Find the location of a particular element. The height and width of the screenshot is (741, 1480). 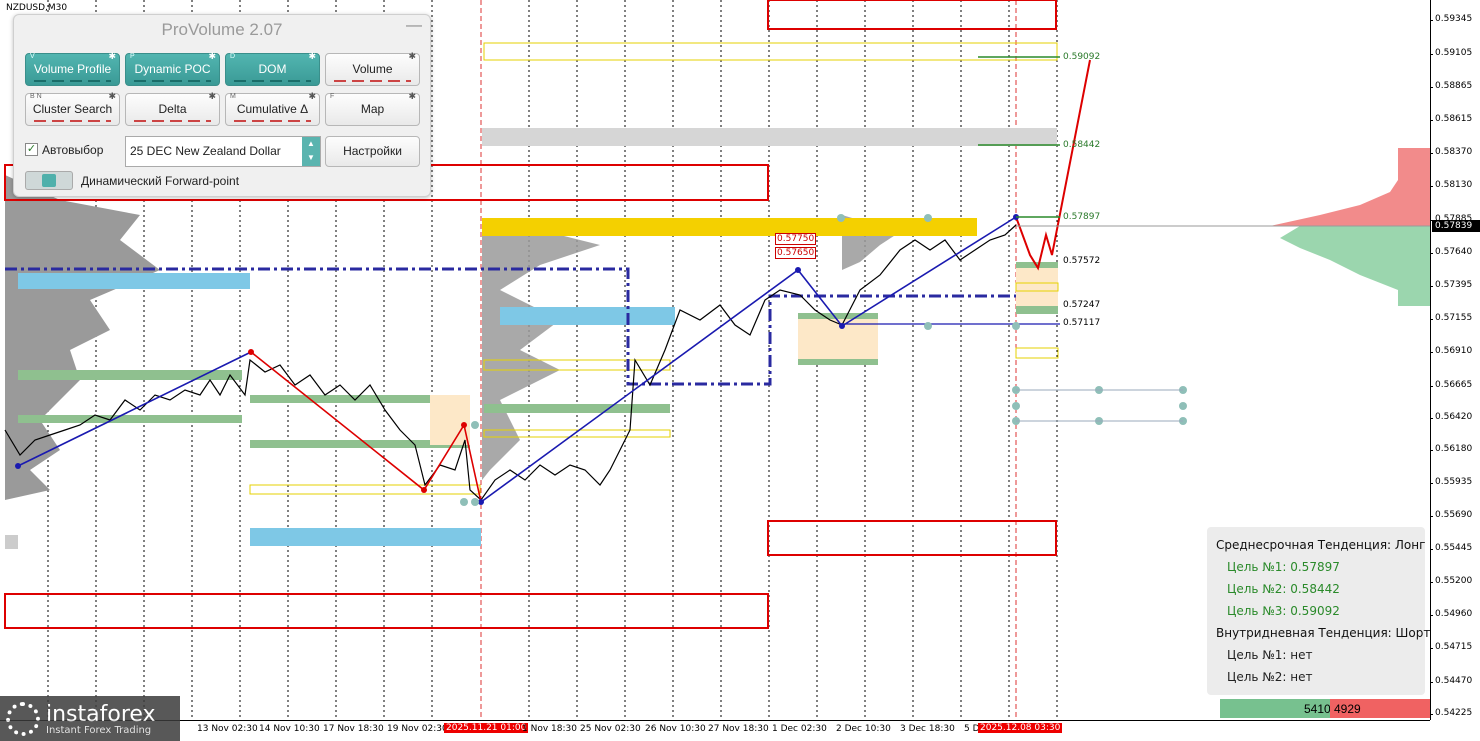

target-lines is located at coordinates (1019, 137).